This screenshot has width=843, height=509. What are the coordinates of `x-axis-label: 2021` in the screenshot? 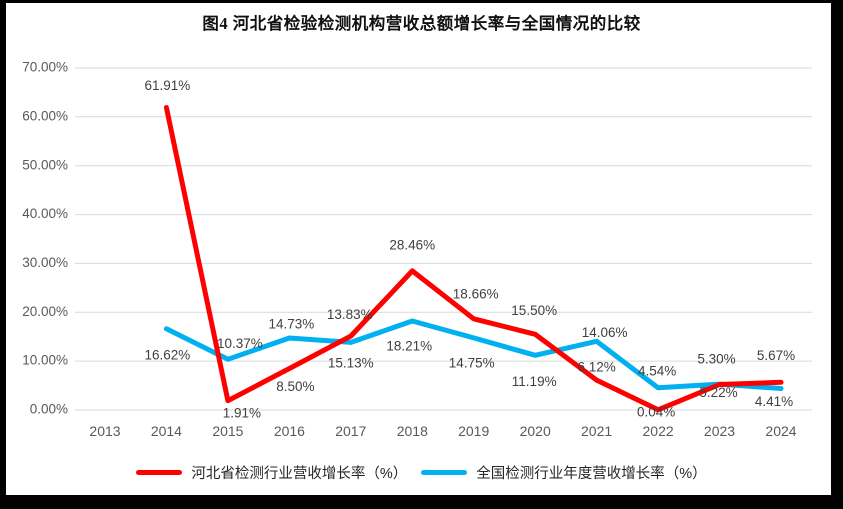 It's located at (596, 431).